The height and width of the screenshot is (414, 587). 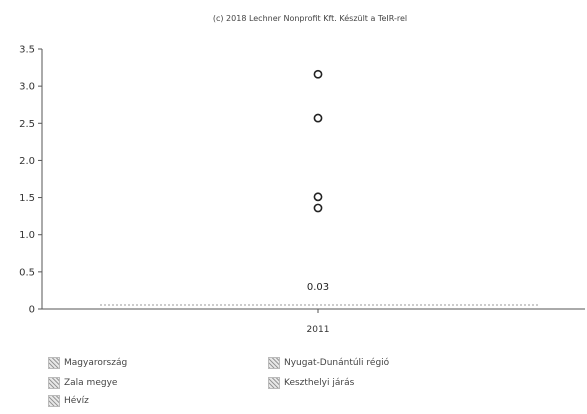 What do you see at coordinates (318, 330) in the screenshot?
I see `x-tick-label: 2011` at bounding box center [318, 330].